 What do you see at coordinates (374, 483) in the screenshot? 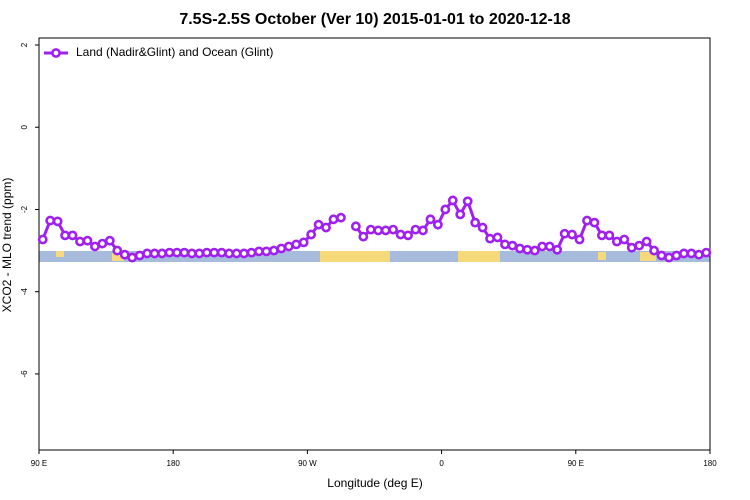
I see `x-axis-label: Longitude (deg E)` at bounding box center [374, 483].